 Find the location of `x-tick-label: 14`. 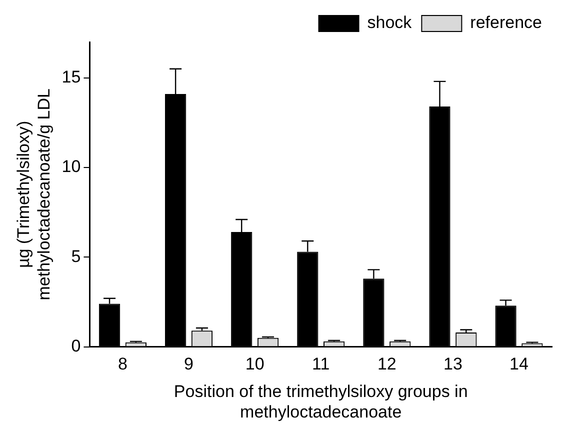

x-tick-label: 14 is located at coordinates (519, 364).